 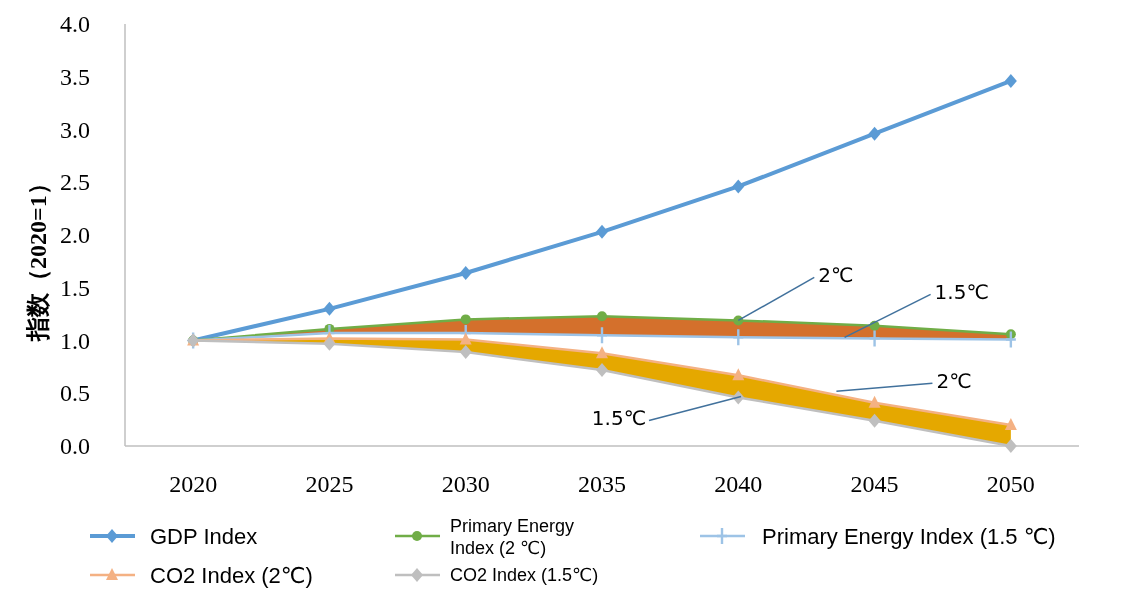 What do you see at coordinates (75, 393) in the screenshot?
I see `y-tick-label: 0.5` at bounding box center [75, 393].